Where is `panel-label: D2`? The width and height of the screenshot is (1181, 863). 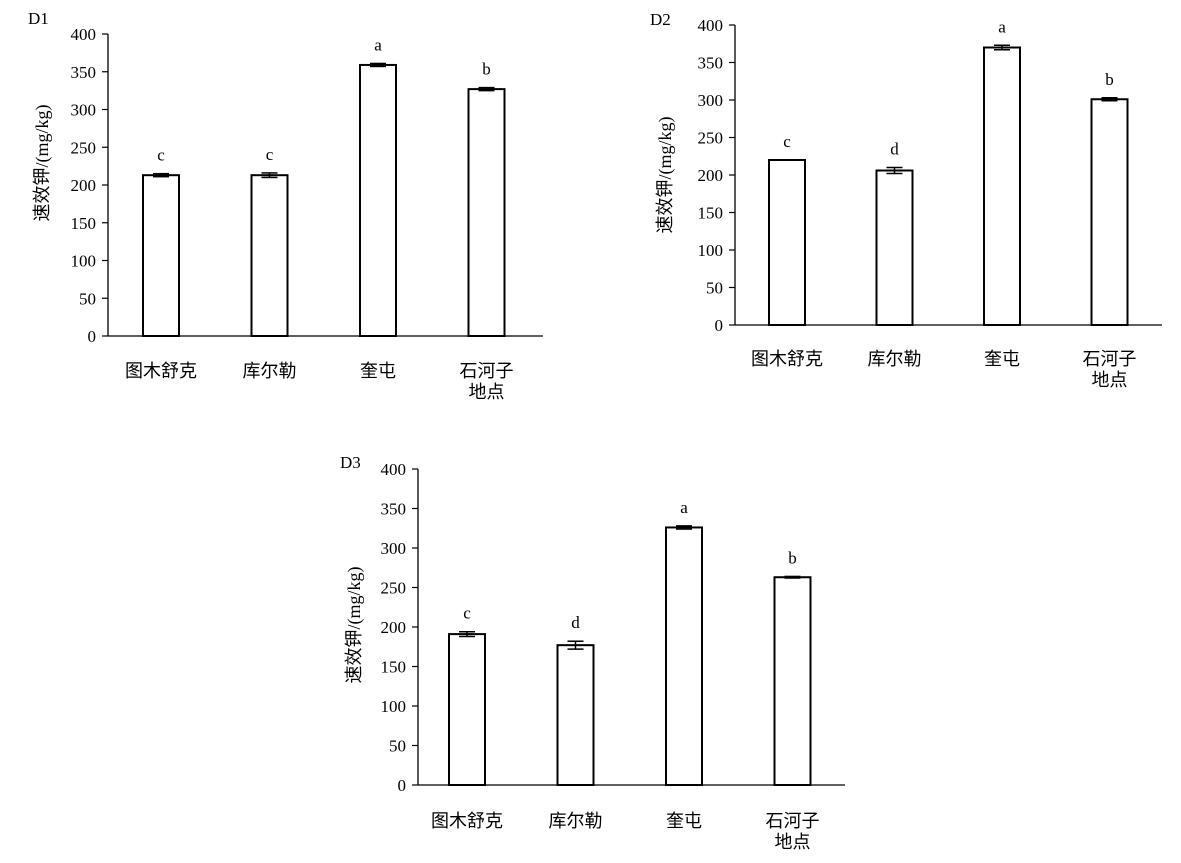 panel-label: D2 is located at coordinates (660, 19).